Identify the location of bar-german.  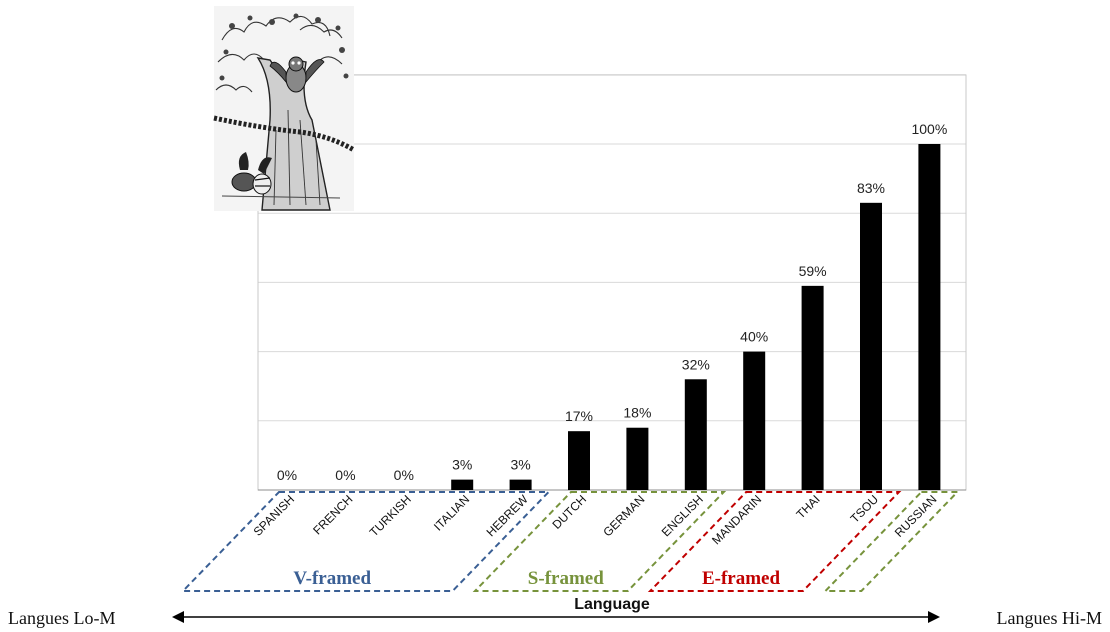
(637, 459).